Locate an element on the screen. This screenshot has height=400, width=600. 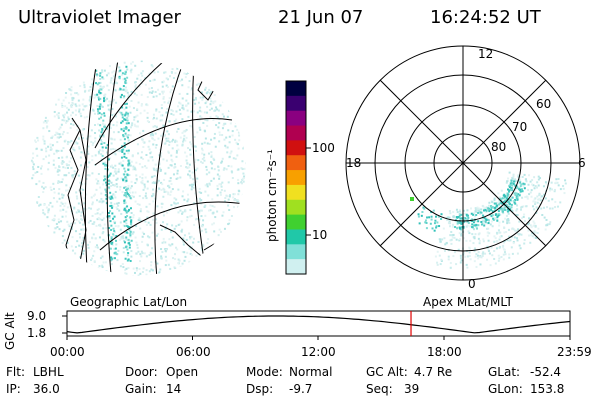
polar-diagonal is located at coordinates (463, 163).